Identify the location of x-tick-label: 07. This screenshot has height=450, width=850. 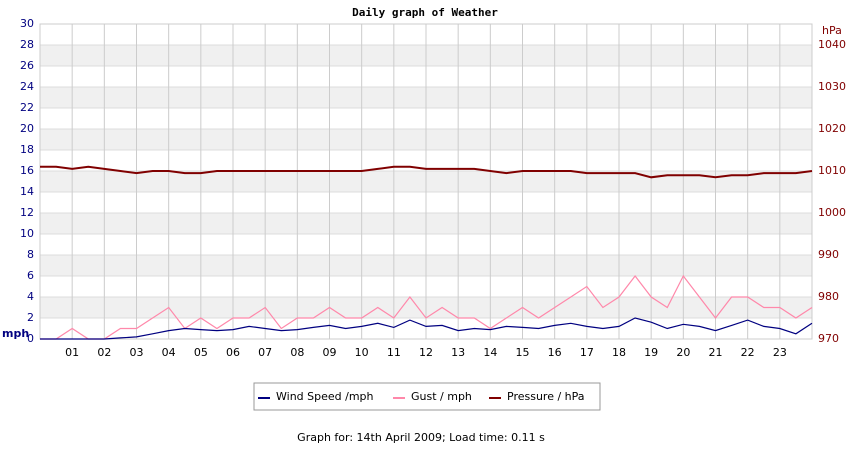
(265, 352).